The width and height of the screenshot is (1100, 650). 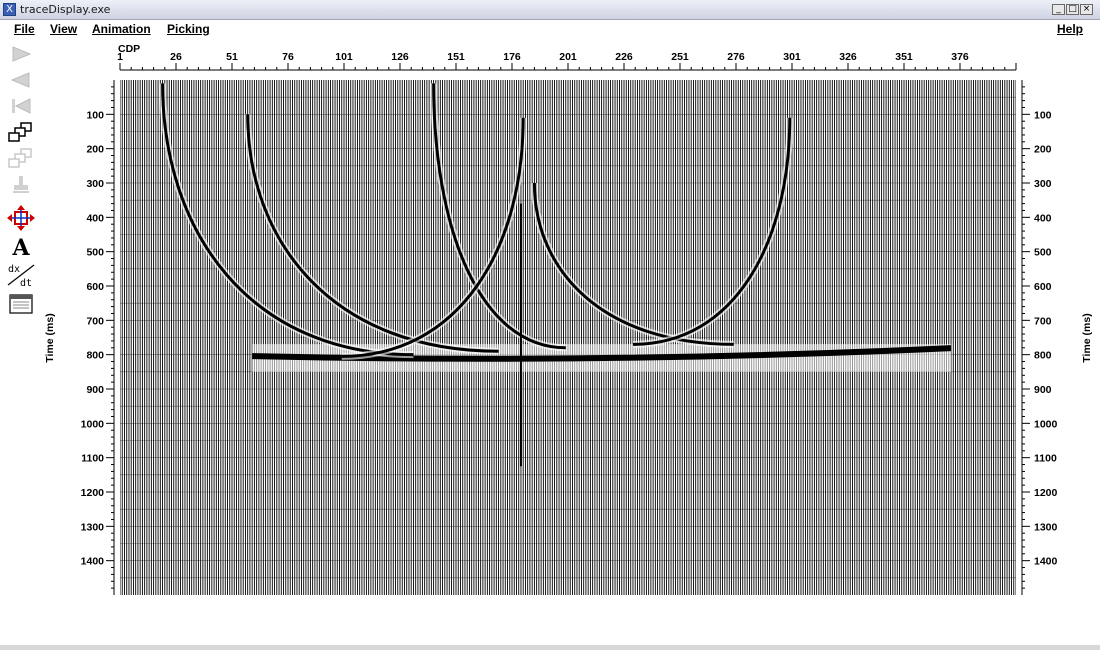 What do you see at coordinates (550, 10) in the screenshot?
I see `title-bar: X traceDisplay.exe _ □ ×` at bounding box center [550, 10].